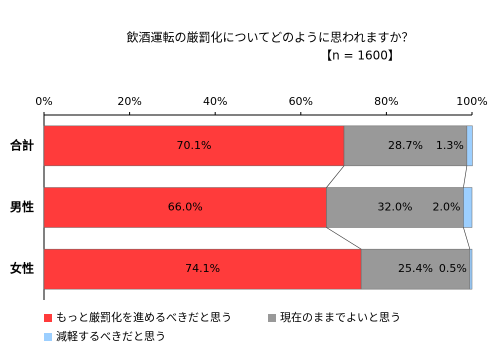 This screenshot has width=500, height=360. Describe the element at coordinates (22, 144) in the screenshot. I see `y-tick-label: 合計` at that location.